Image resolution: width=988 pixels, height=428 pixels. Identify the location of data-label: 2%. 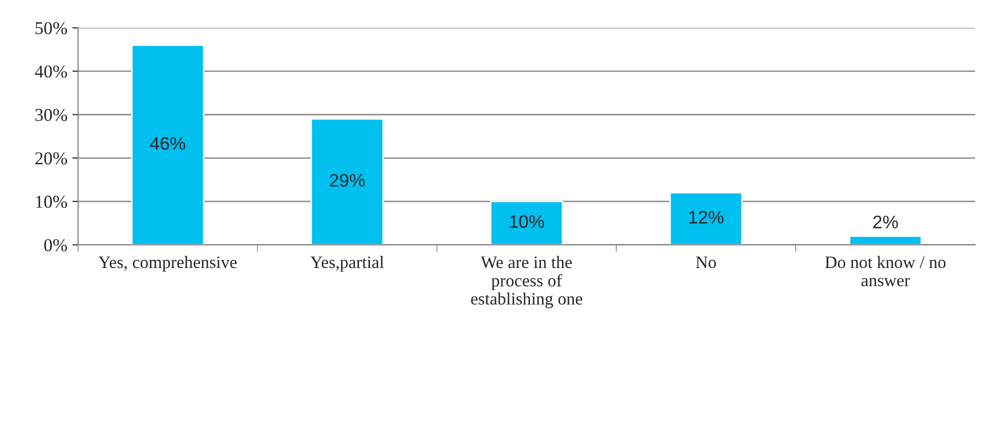
(885, 222).